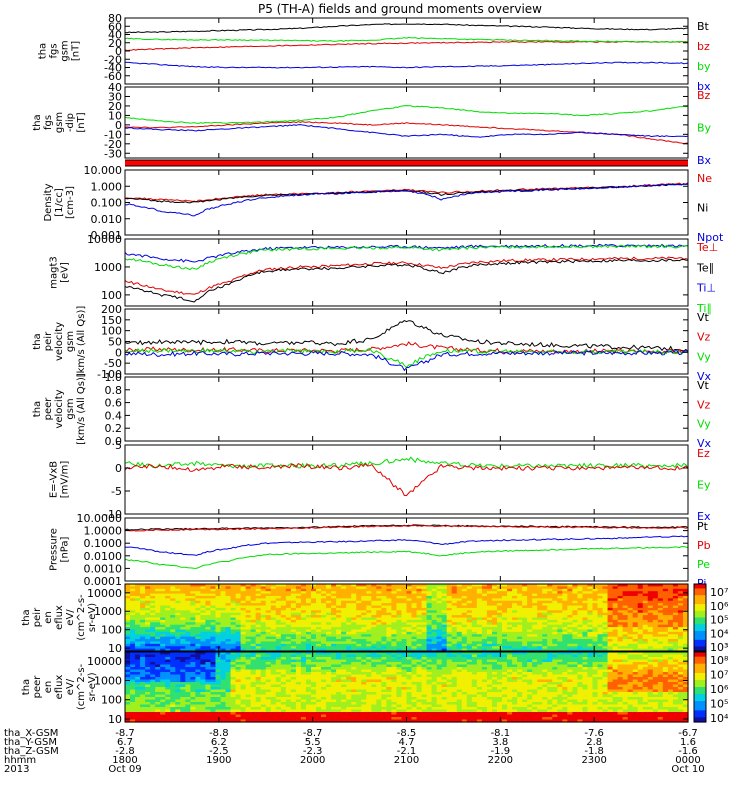  Describe the element at coordinates (59, 617) in the screenshot. I see `y-axis-label: eflux` at that location.